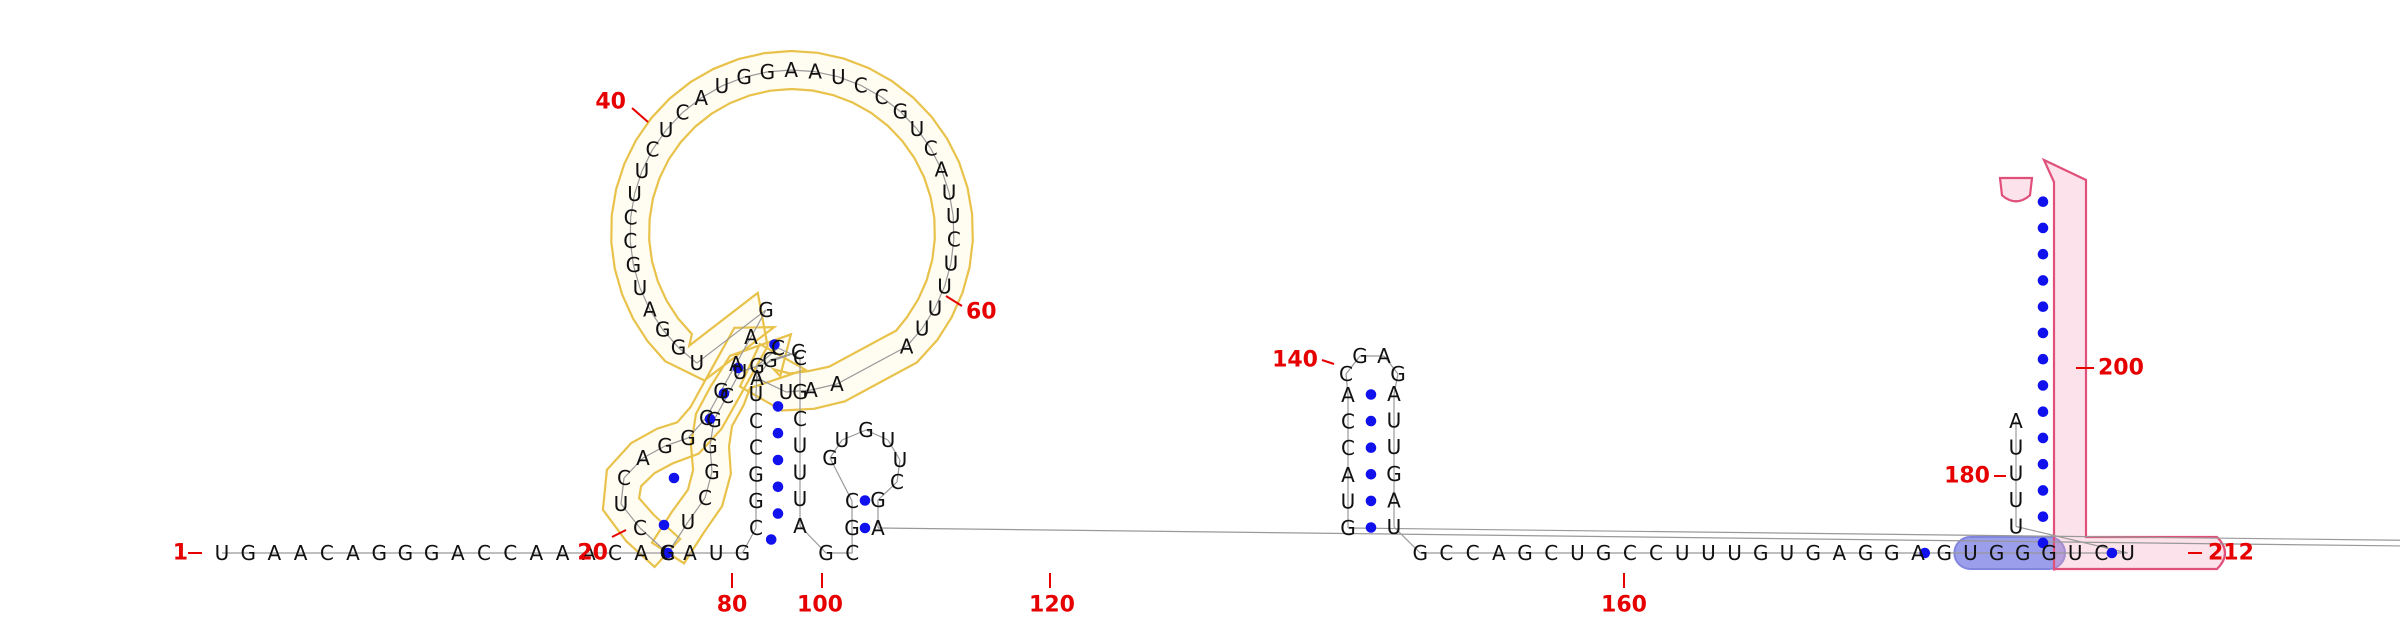 Image resolution: width=2400 pixels, height=620 pixels. What do you see at coordinates (1761, 553) in the screenshot?
I see `nucleotide-157: G` at bounding box center [1761, 553].